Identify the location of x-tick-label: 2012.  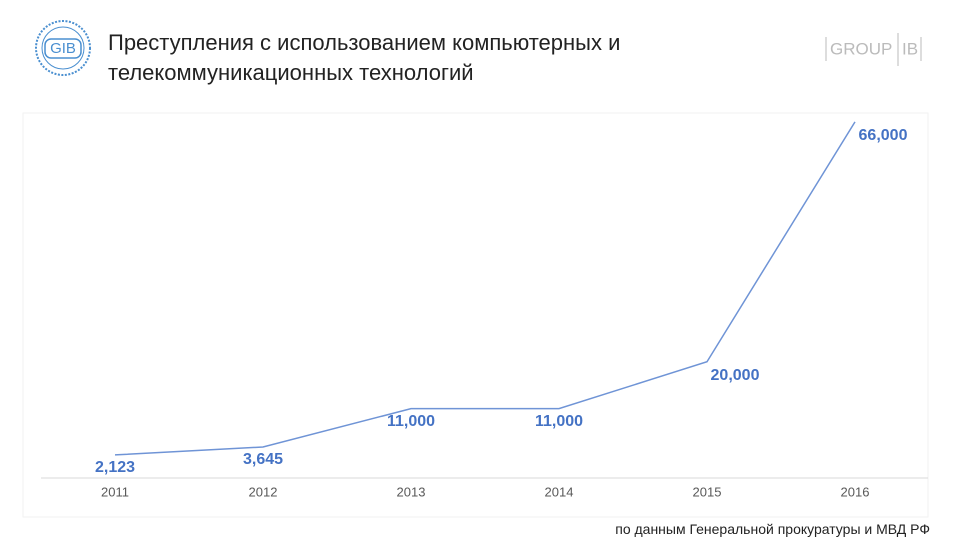
(263, 491).